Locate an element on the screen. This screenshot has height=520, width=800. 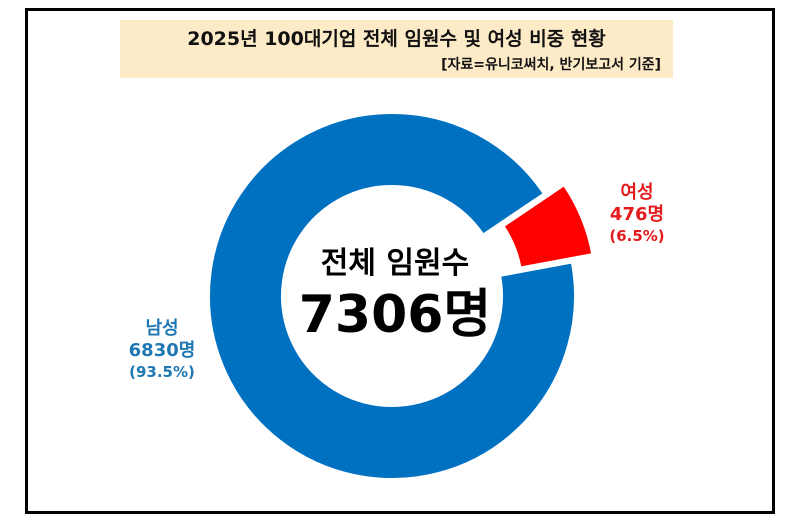
chart-title: 2025년 100대기업 전체 임원수 및 여성 비중 현황 is located at coordinates (396, 39).